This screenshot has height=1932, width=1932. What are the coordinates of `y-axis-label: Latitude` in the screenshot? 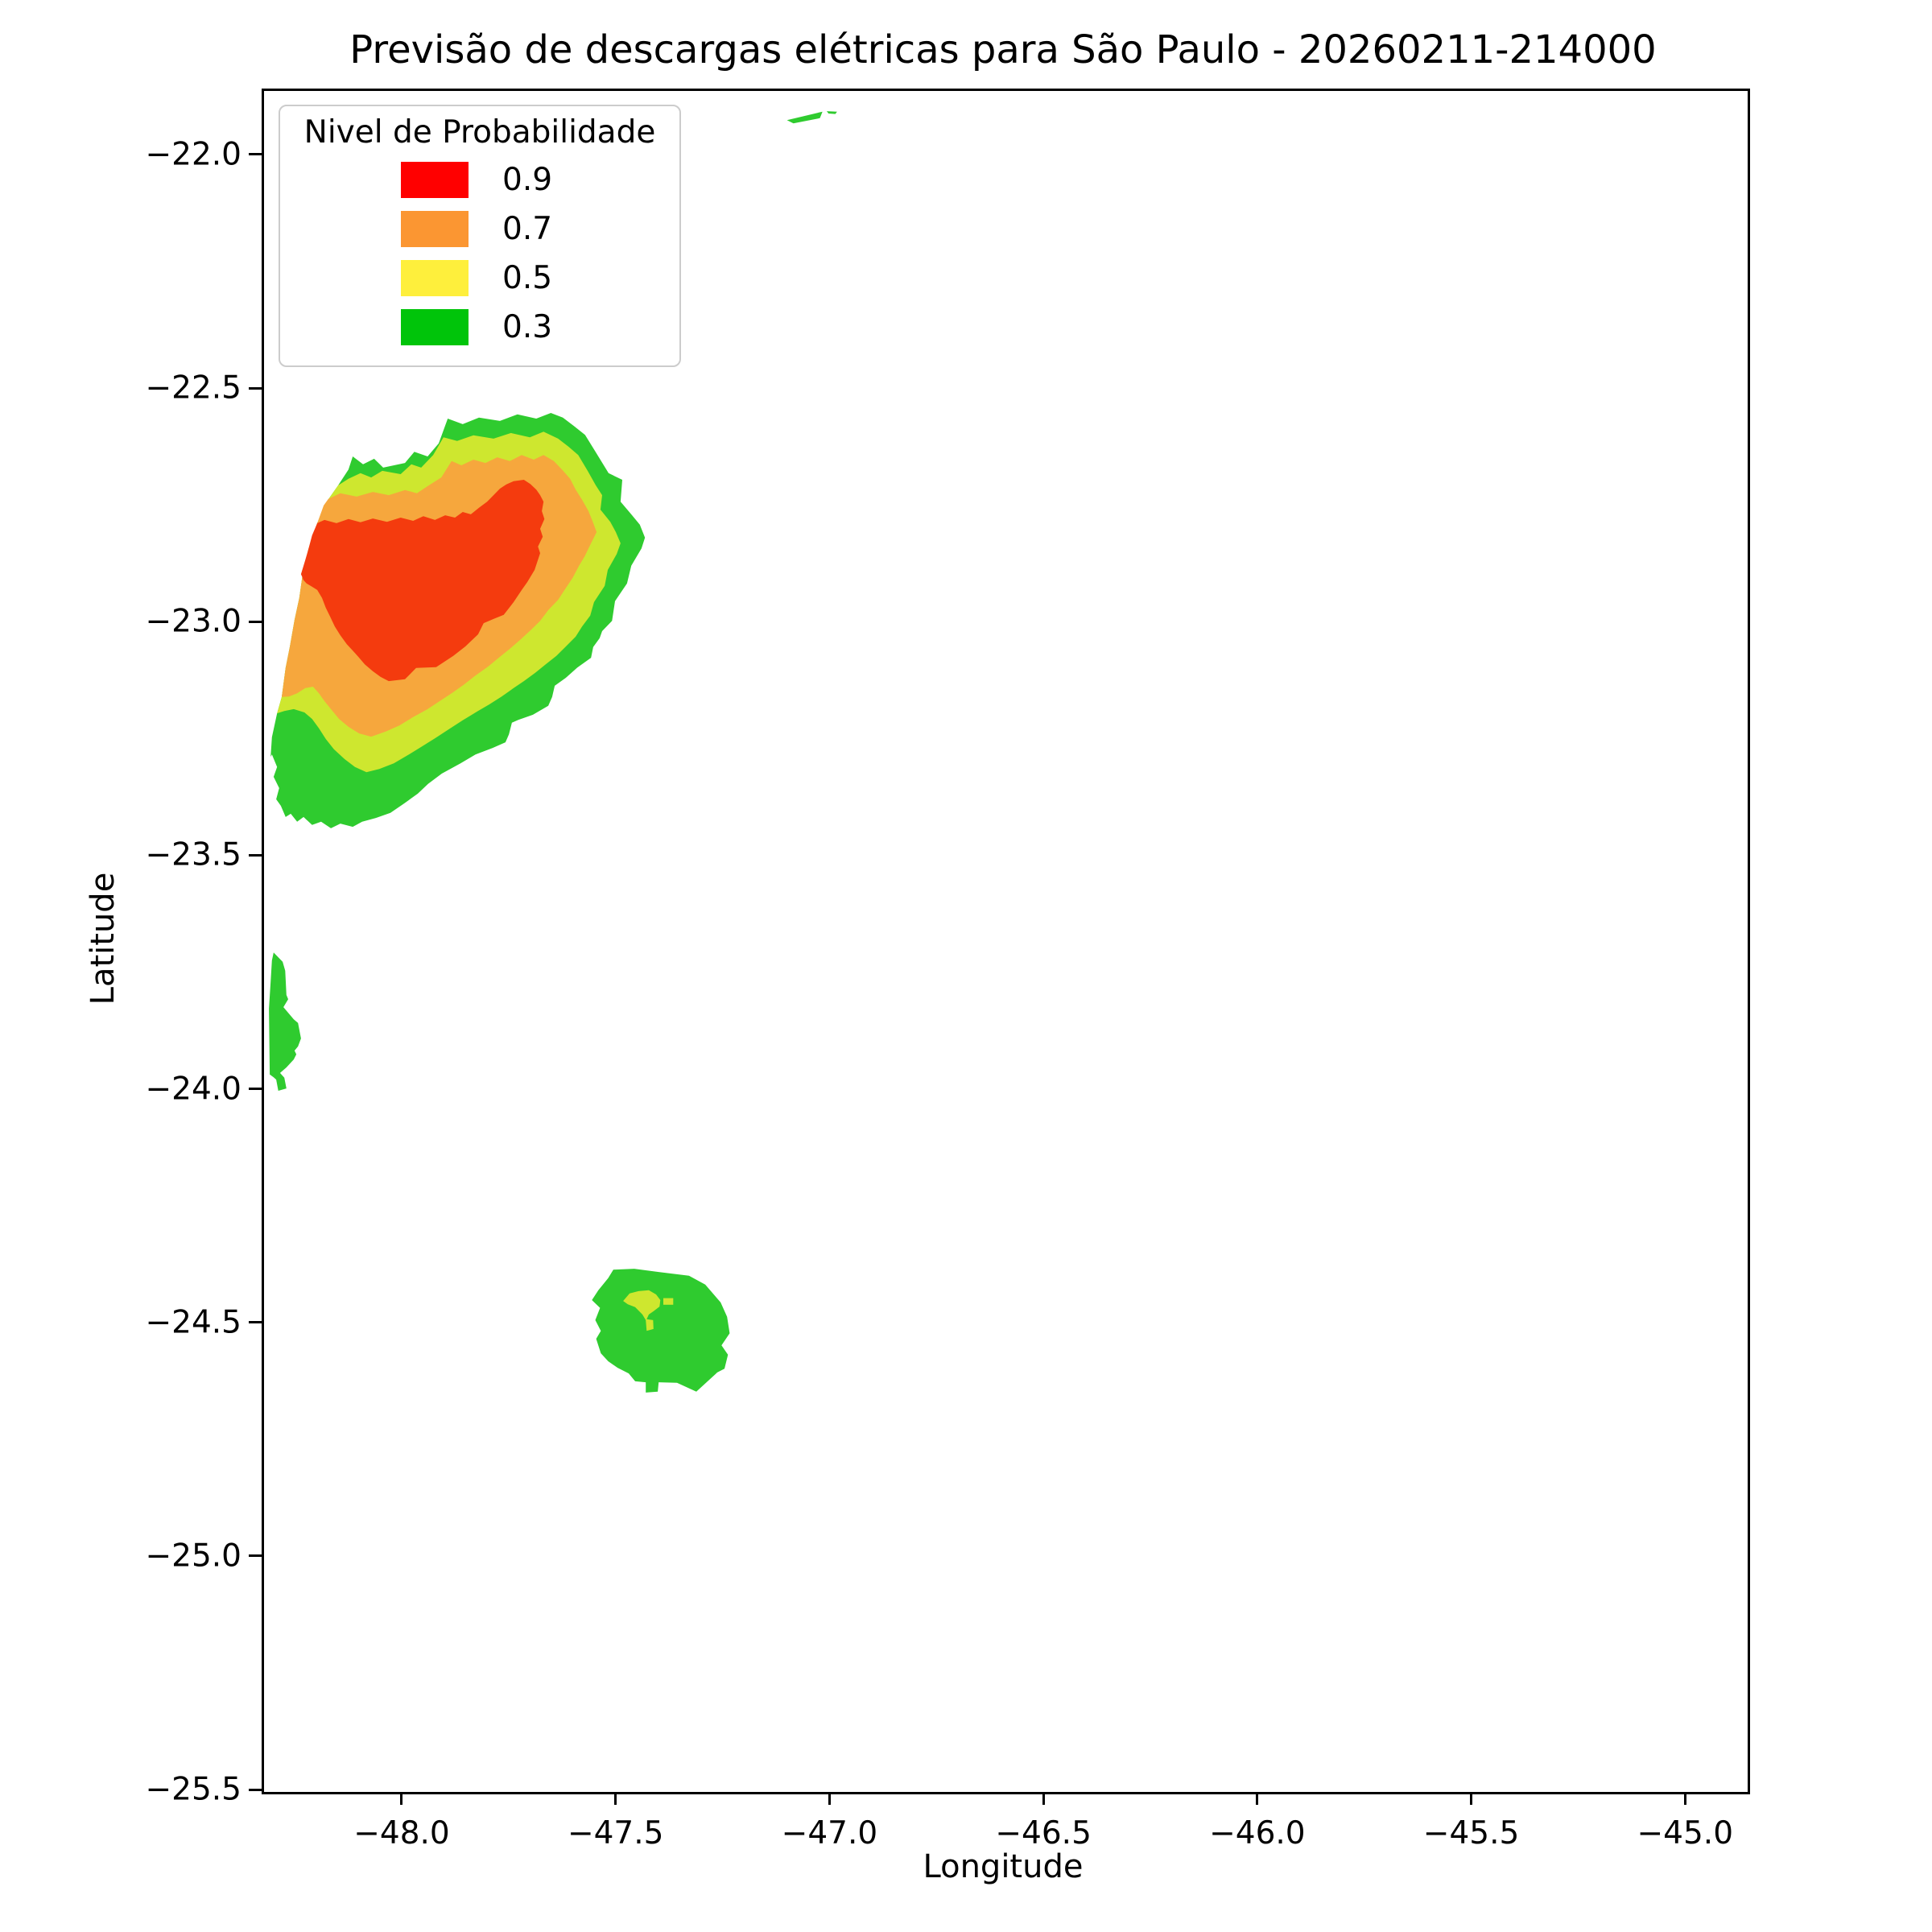 It's located at (103, 938).